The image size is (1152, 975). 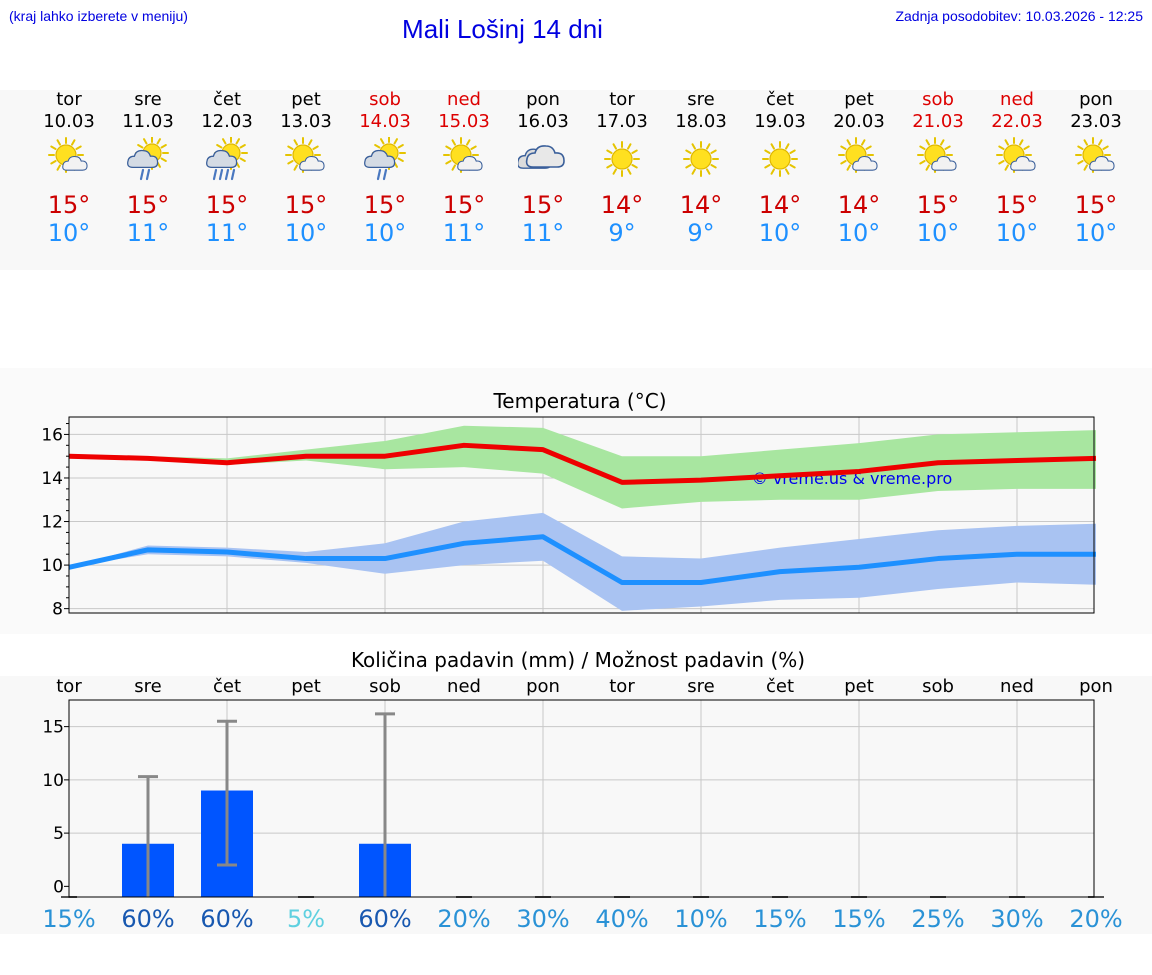 I want to click on location-hint: (kraj lahko izberete v meniju), so click(x=98, y=16).